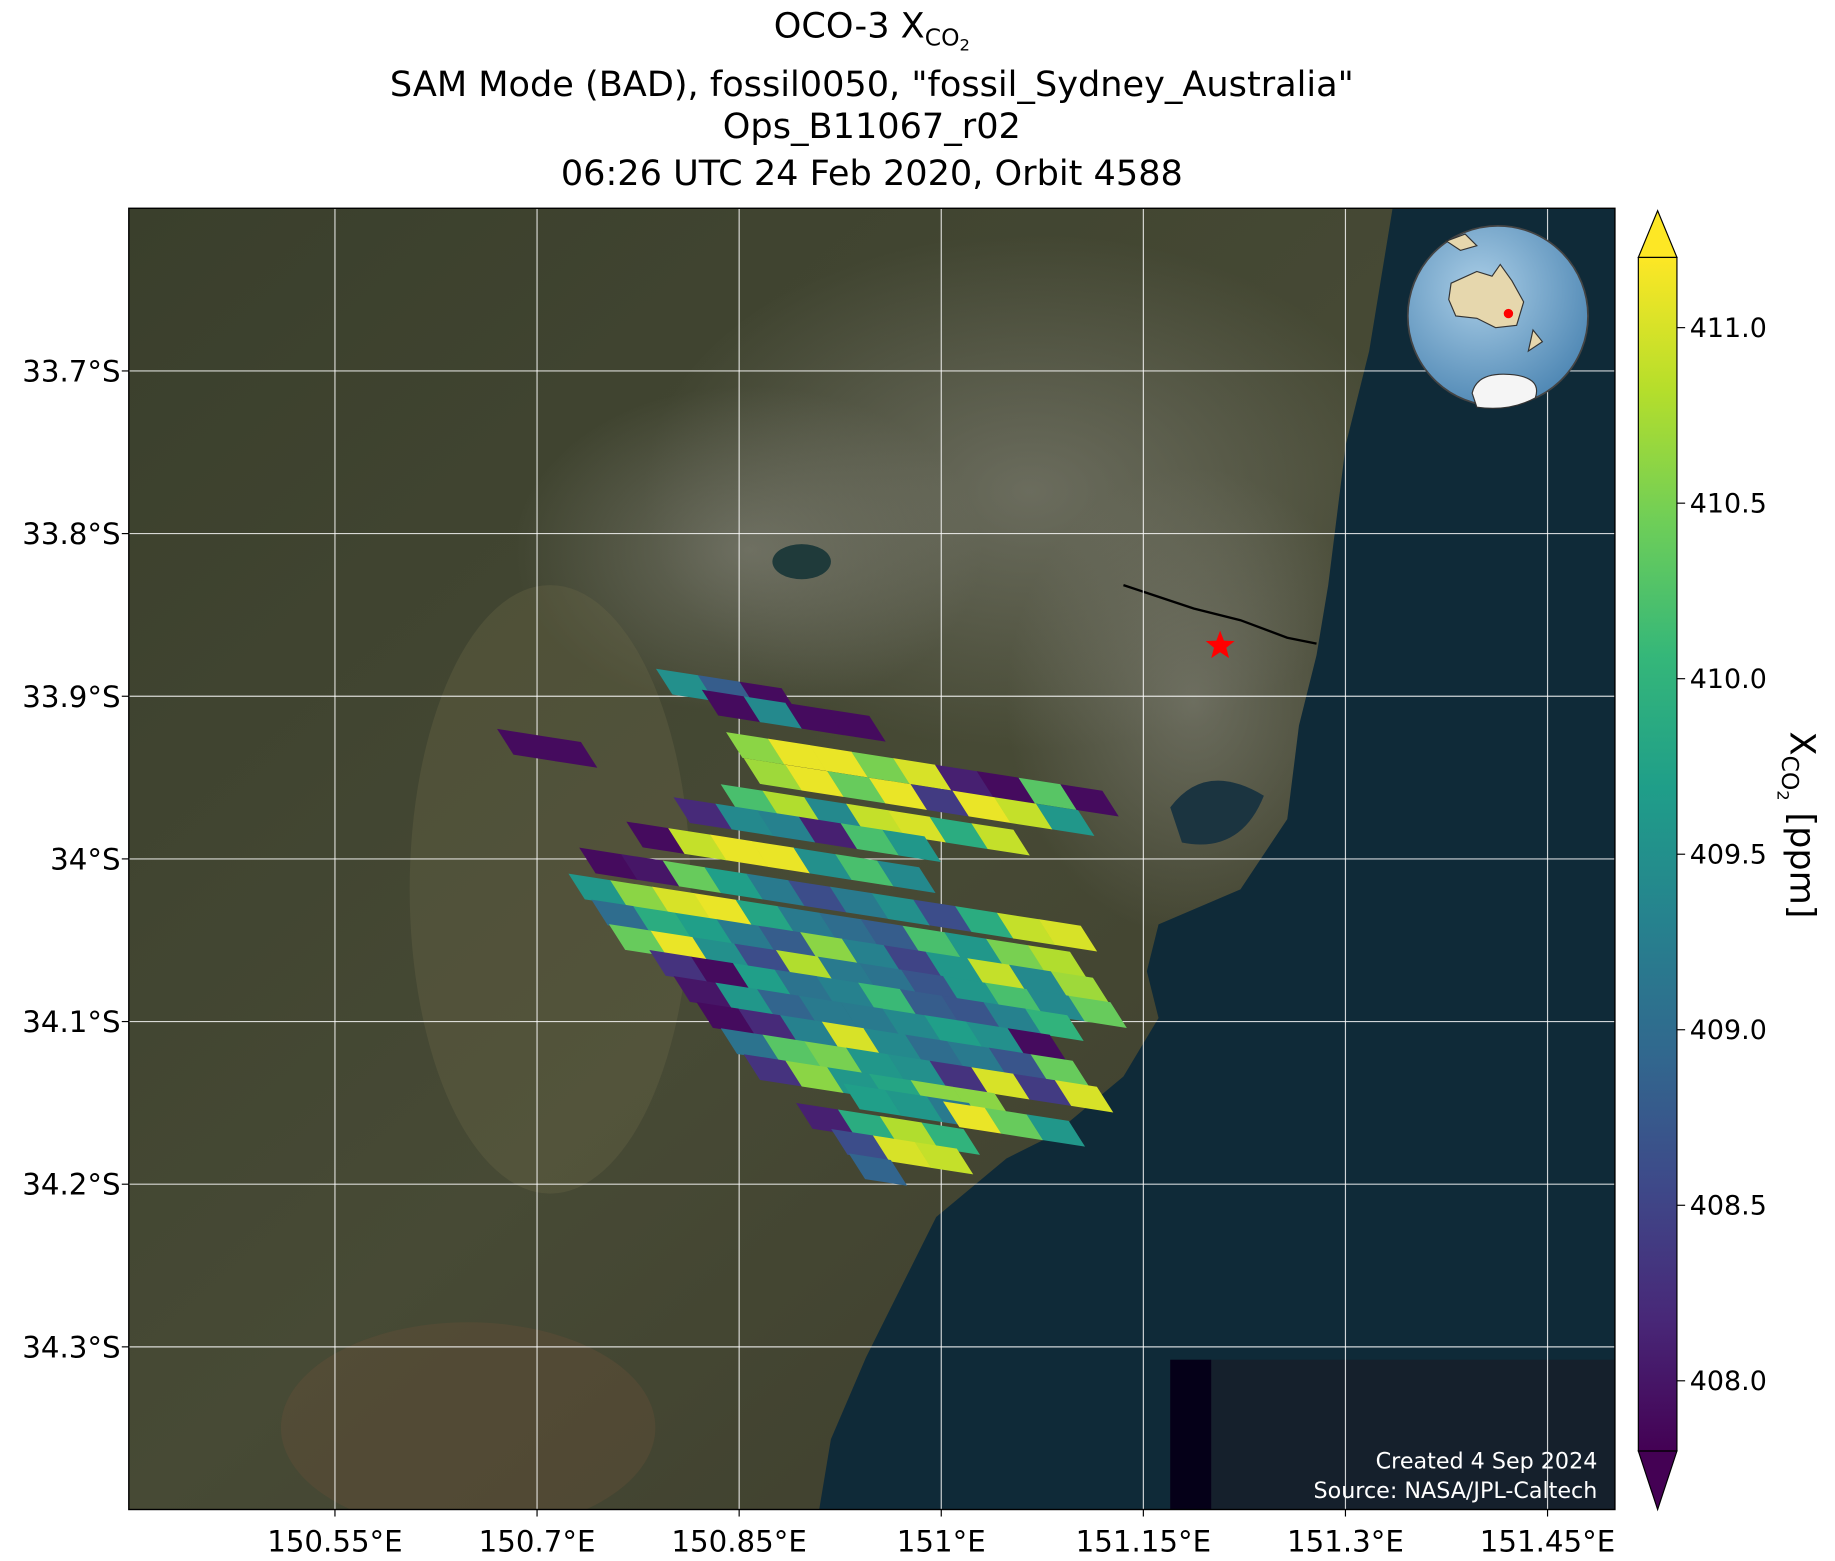 Image resolution: width=1835 pixels, height=1561 pixels. I want to click on antarctica, so click(1504, 391).